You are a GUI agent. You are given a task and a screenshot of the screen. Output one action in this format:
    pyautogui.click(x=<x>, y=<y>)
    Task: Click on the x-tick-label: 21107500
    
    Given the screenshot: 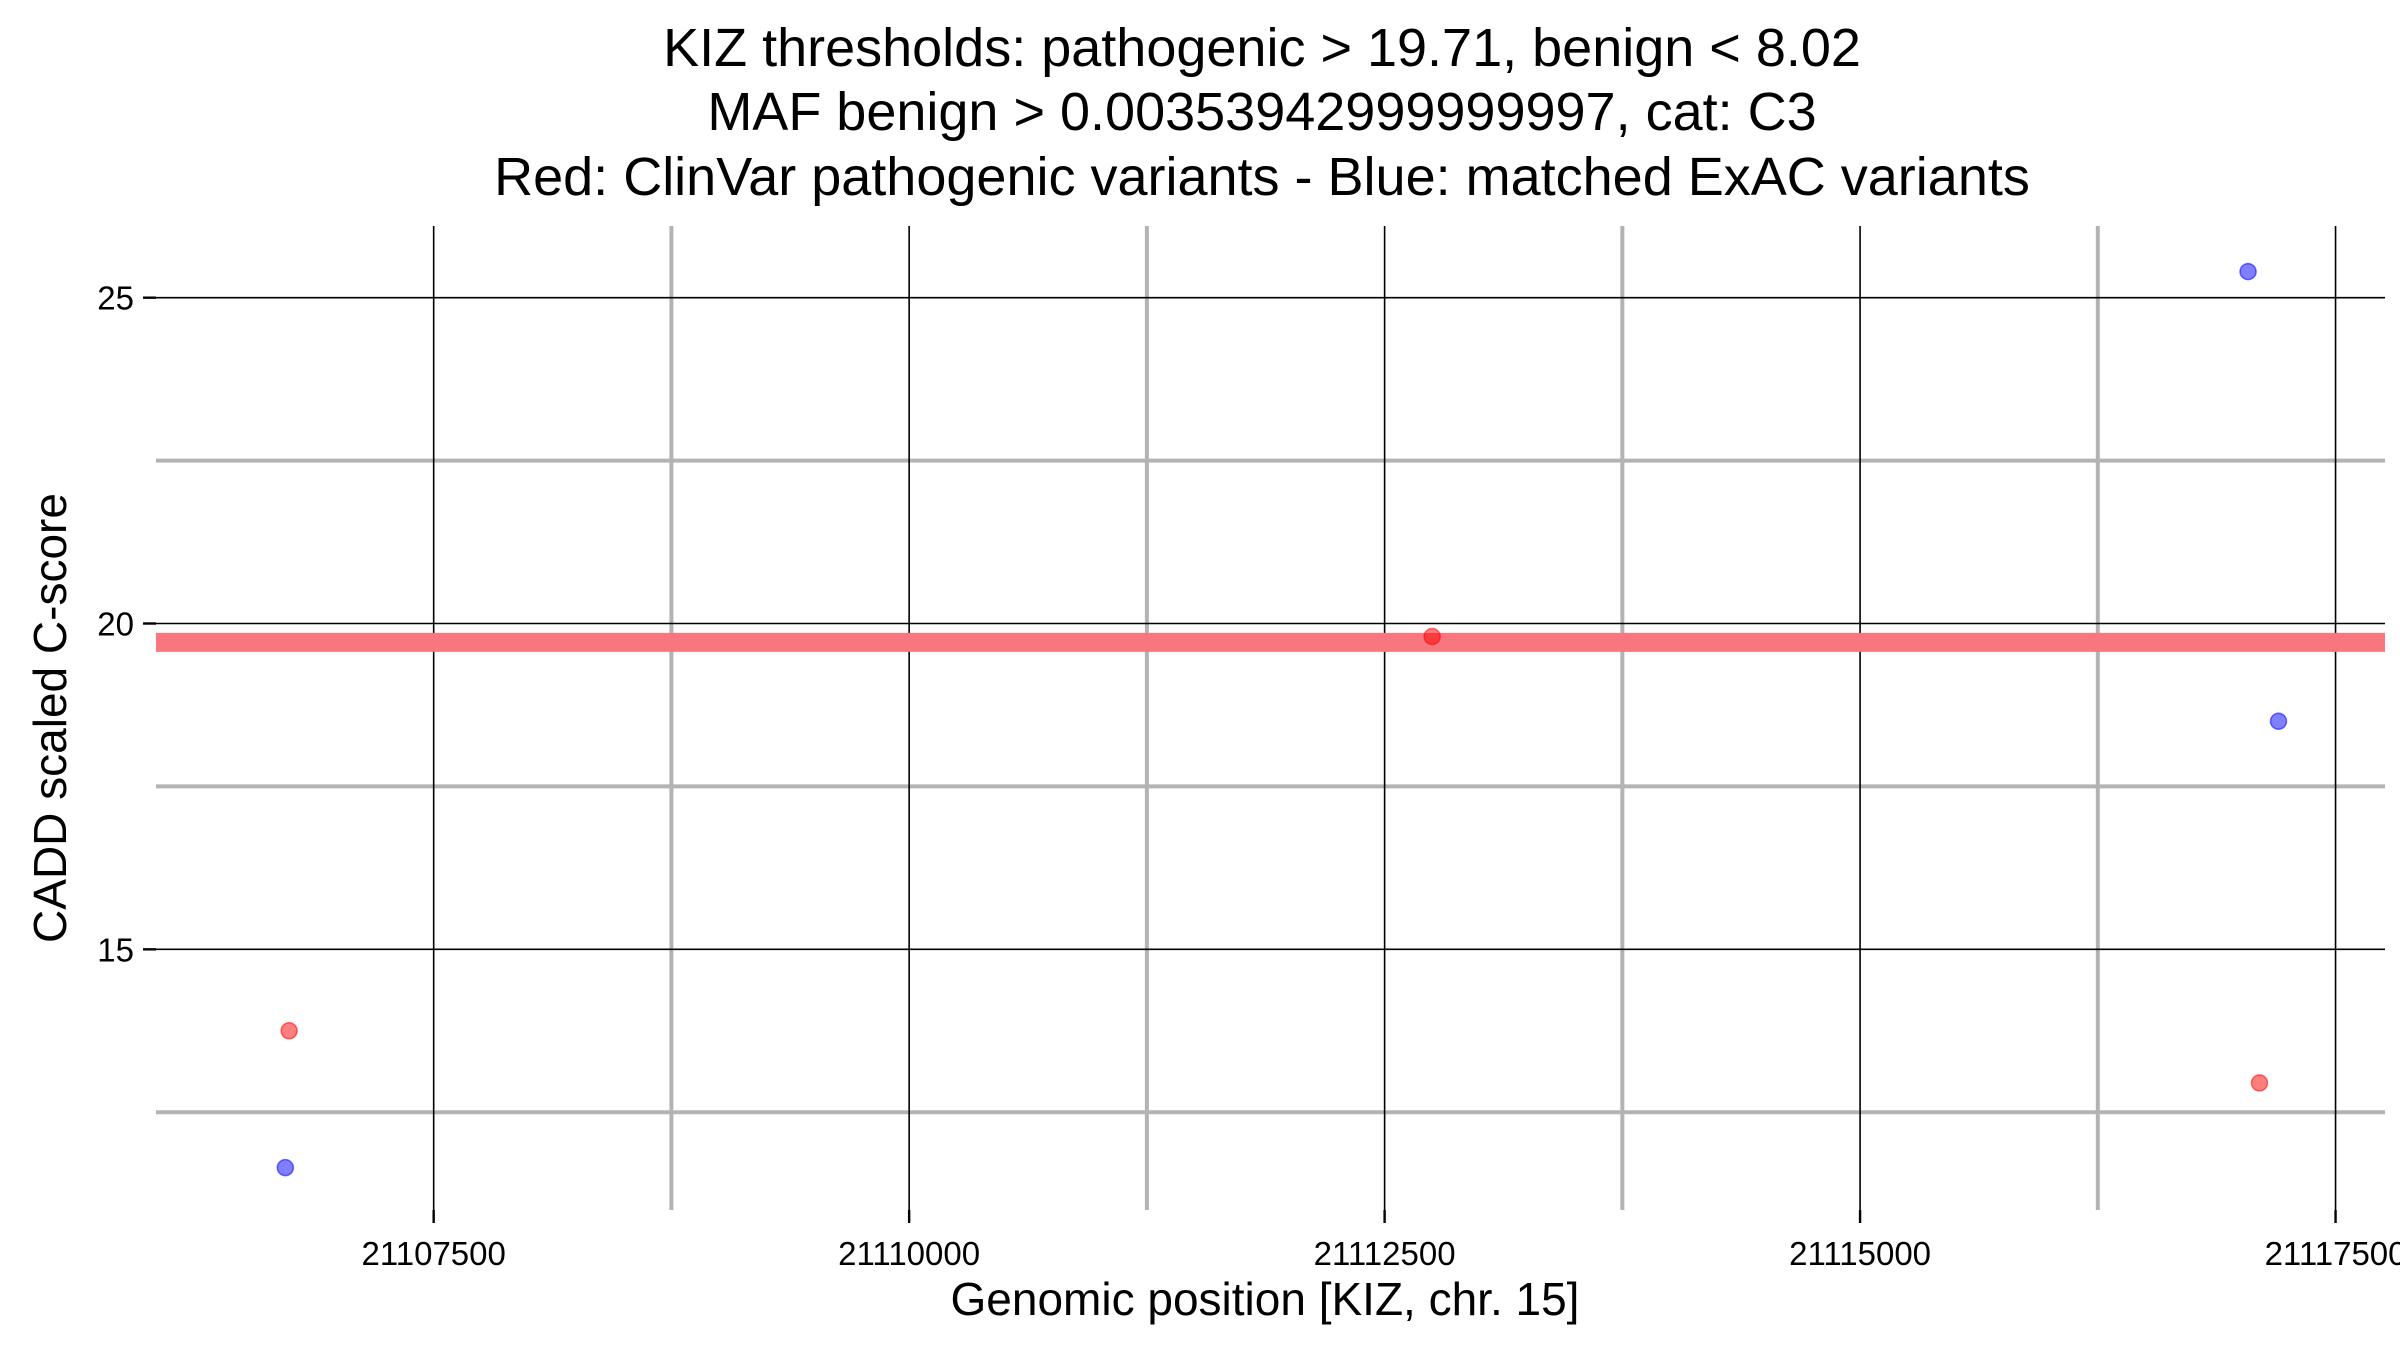 What is the action you would take?
    pyautogui.click(x=433, y=1253)
    